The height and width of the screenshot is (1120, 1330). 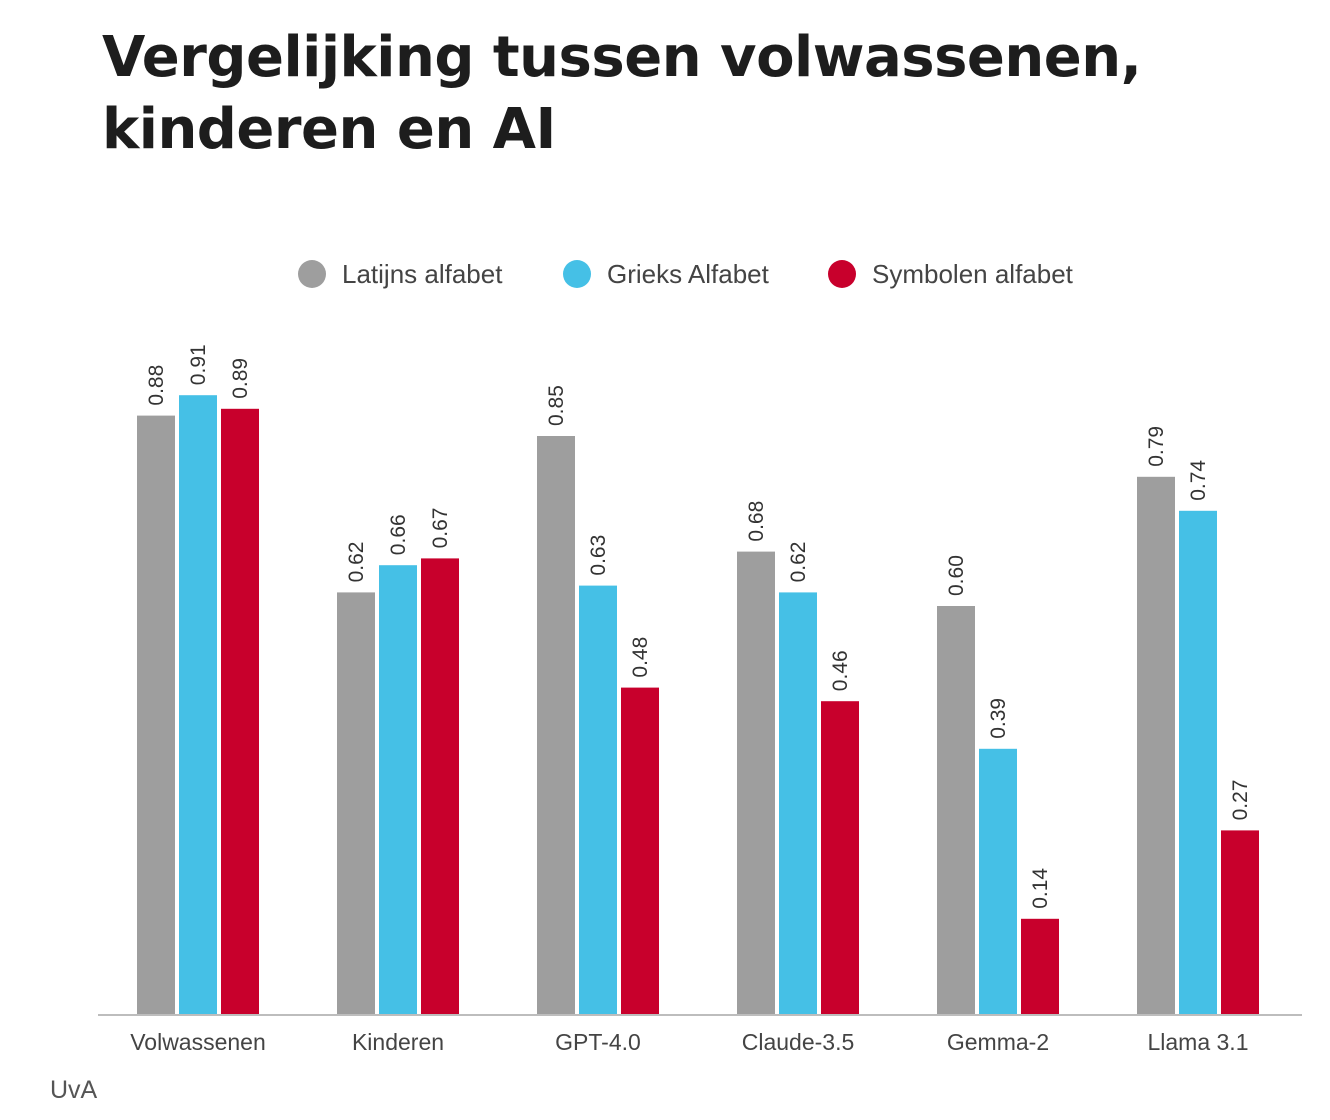 I want to click on bar-claude-3-5-grieks-alfabet, so click(x=798, y=803).